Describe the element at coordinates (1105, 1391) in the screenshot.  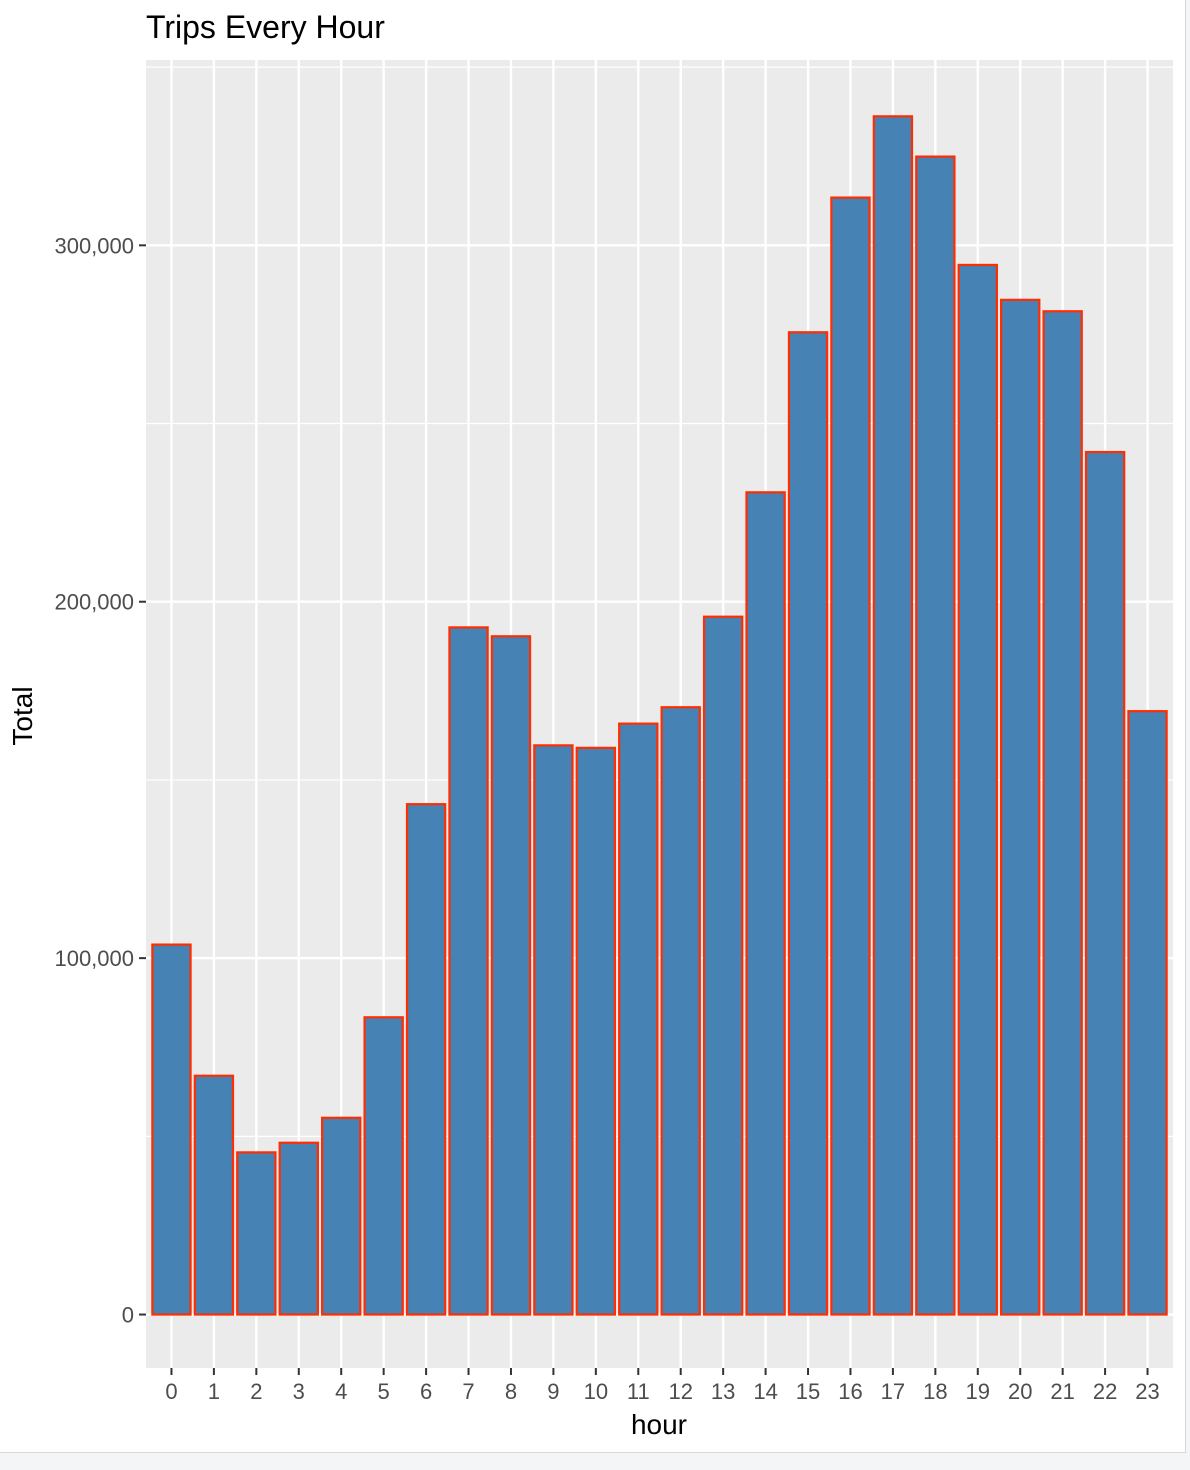
I see `x-tick-label: 22` at that location.